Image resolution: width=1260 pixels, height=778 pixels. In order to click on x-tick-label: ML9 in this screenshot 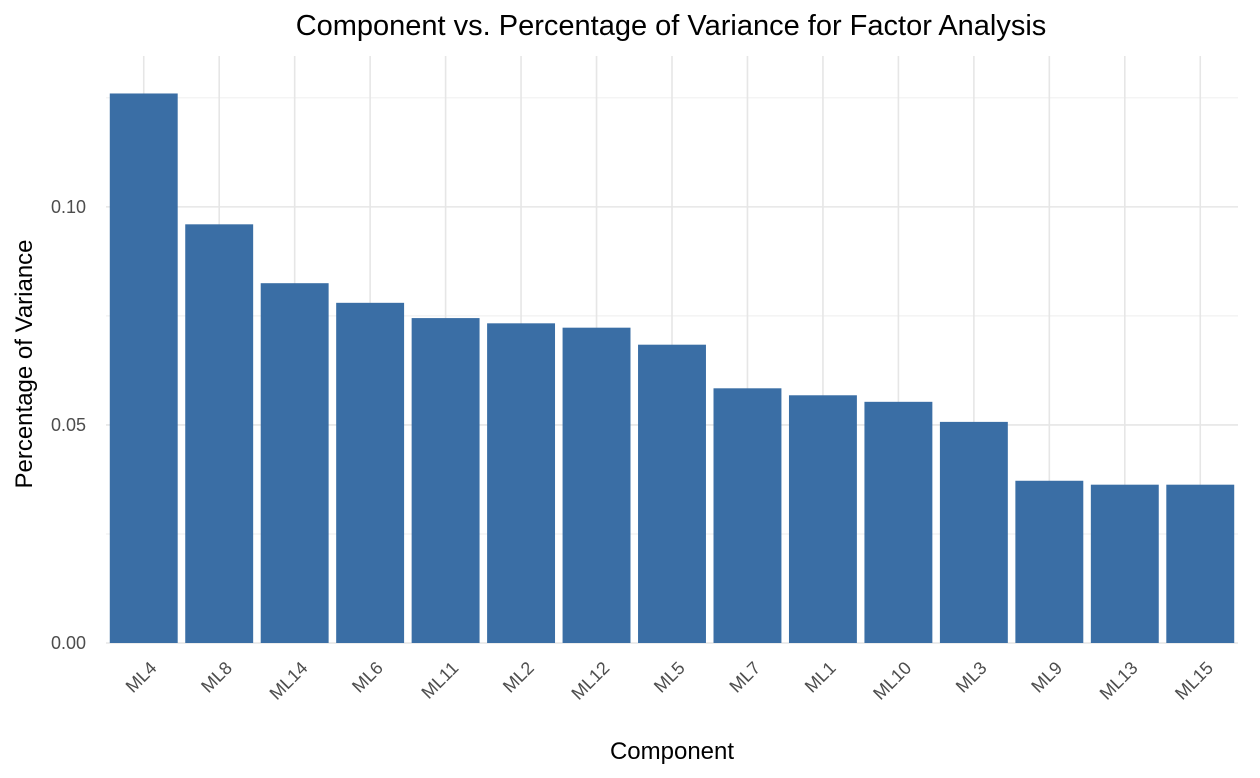, I will do `click(1046, 677)`.